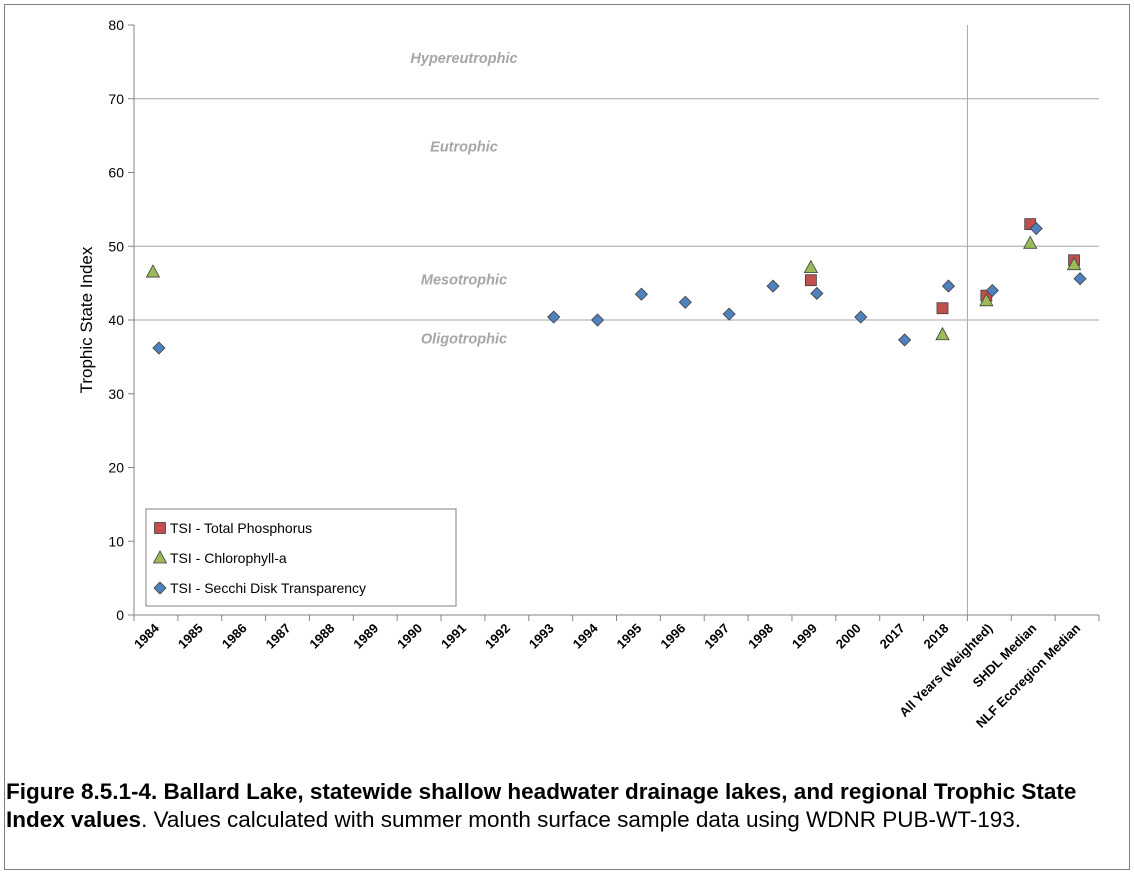 The height and width of the screenshot is (875, 1134). What do you see at coordinates (278, 636) in the screenshot?
I see `x-tick-label: 1987` at bounding box center [278, 636].